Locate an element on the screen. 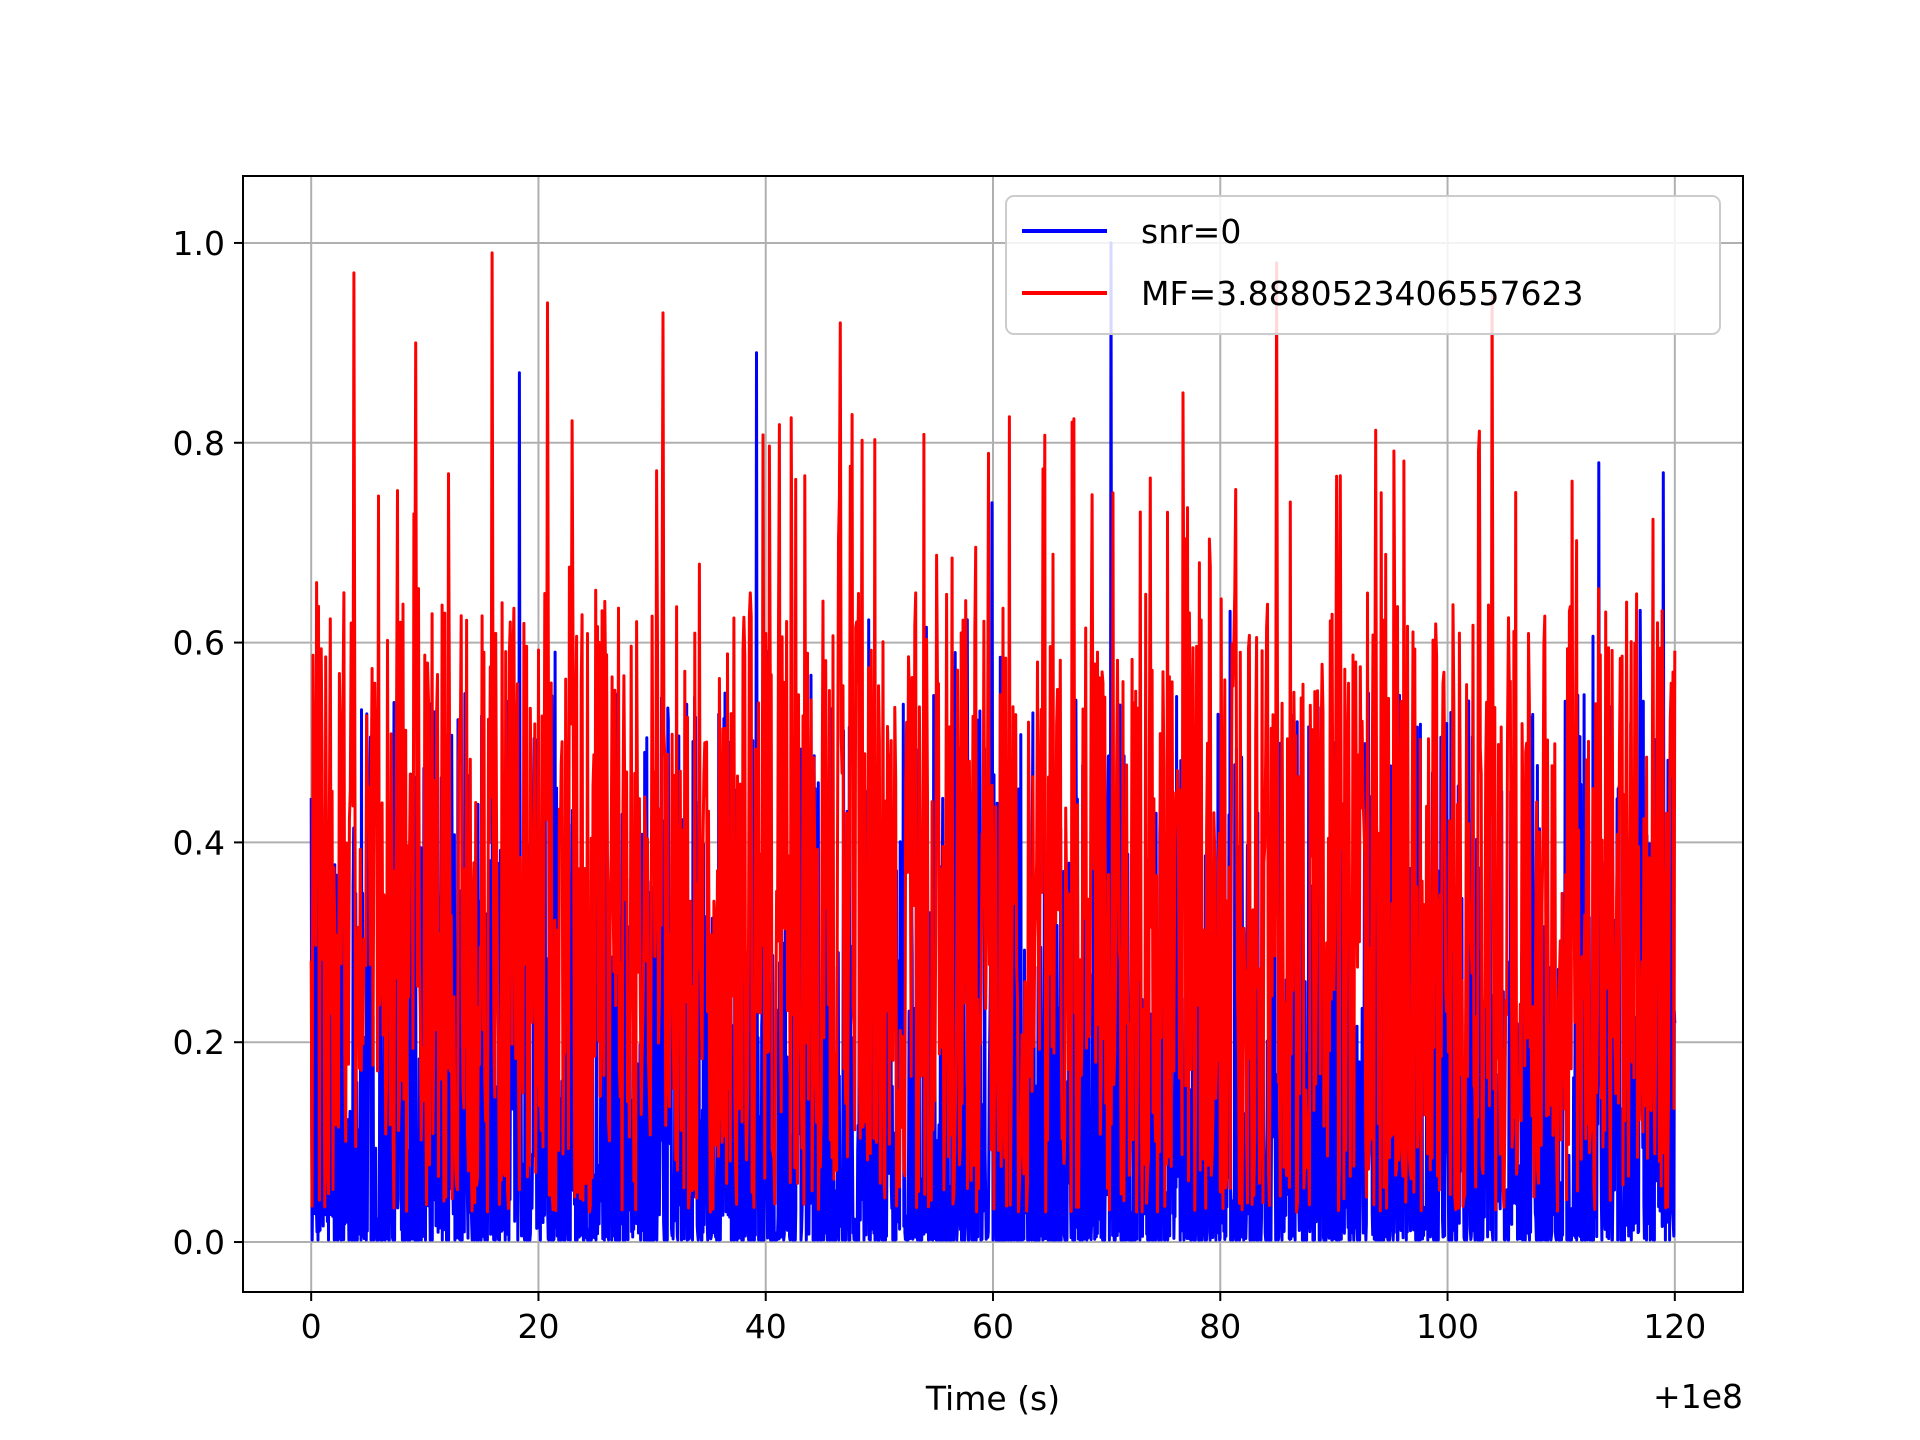  y-tick-label: 0.6 is located at coordinates (199, 643).